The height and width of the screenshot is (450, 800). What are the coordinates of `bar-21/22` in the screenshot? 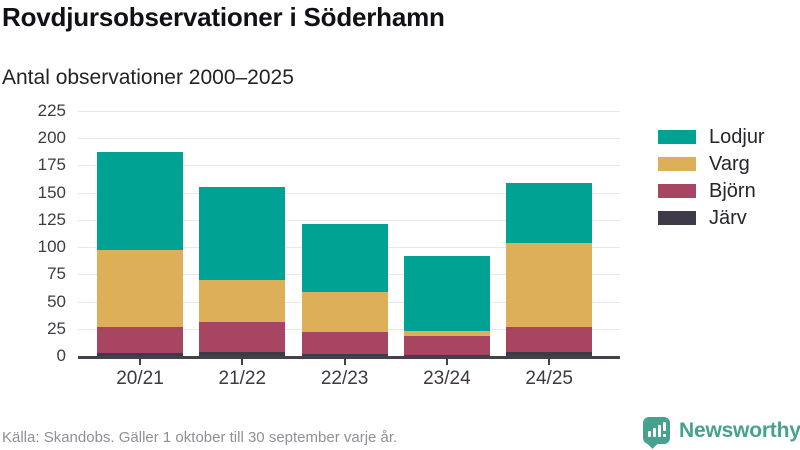 It's located at (242, 271).